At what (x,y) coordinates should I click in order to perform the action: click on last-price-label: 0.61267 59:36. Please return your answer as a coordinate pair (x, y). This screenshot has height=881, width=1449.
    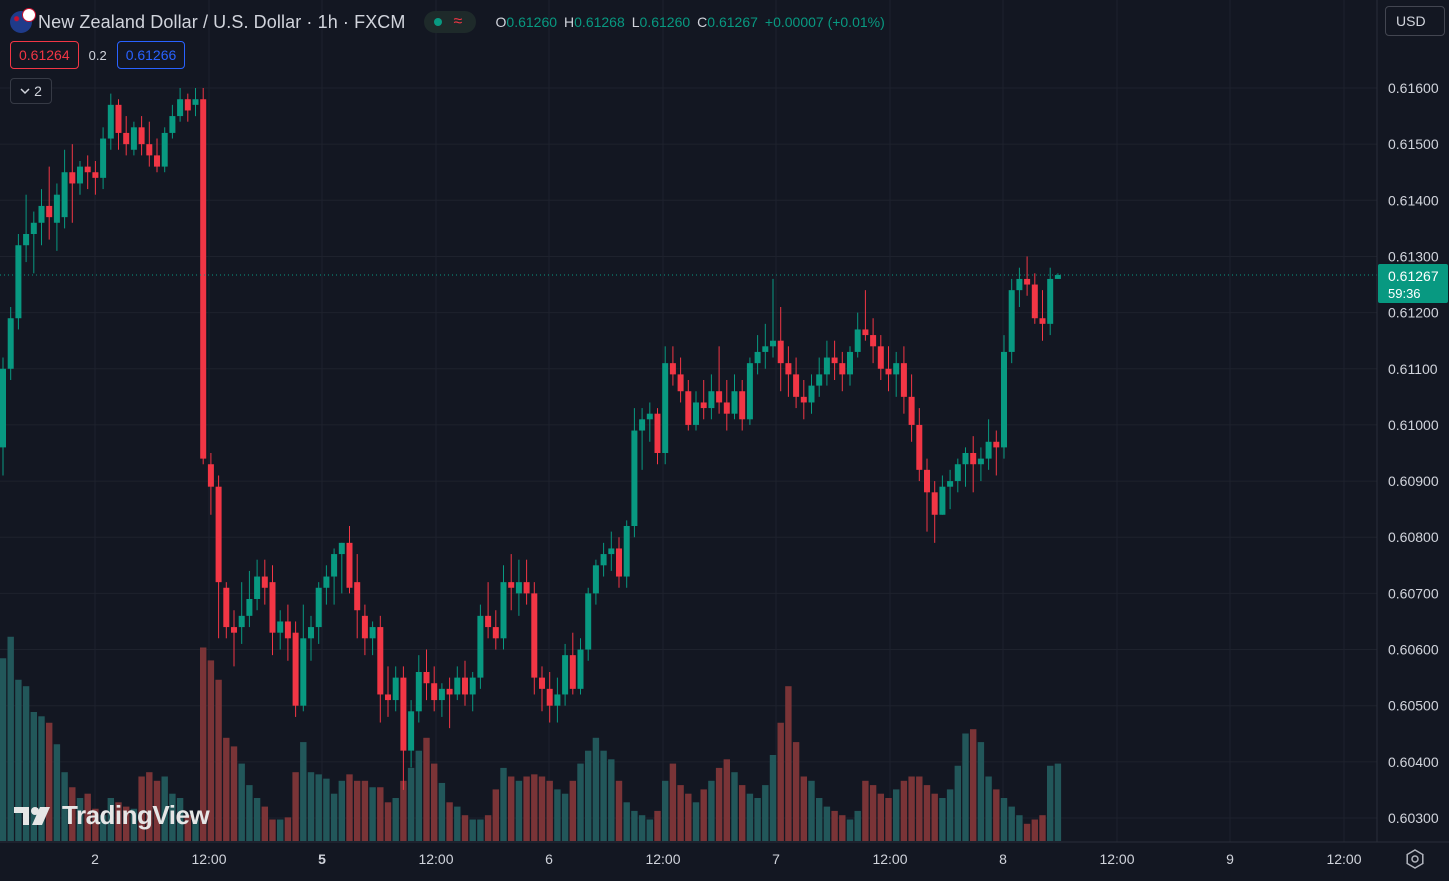
    Looking at the image, I should click on (1413, 283).